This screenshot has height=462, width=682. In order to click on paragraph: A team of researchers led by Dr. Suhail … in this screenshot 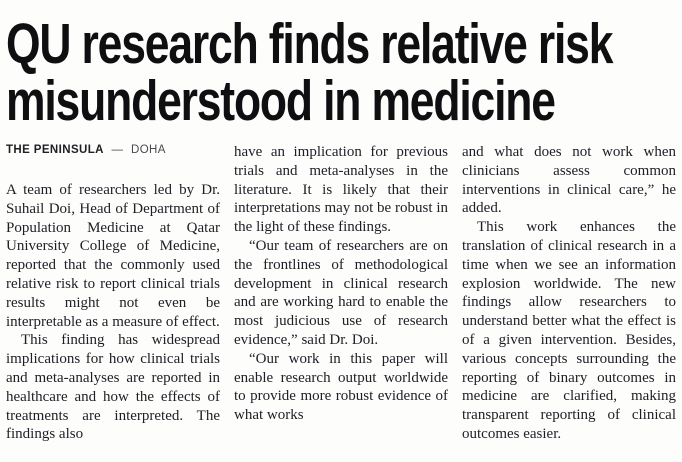, I will do `click(113, 256)`.